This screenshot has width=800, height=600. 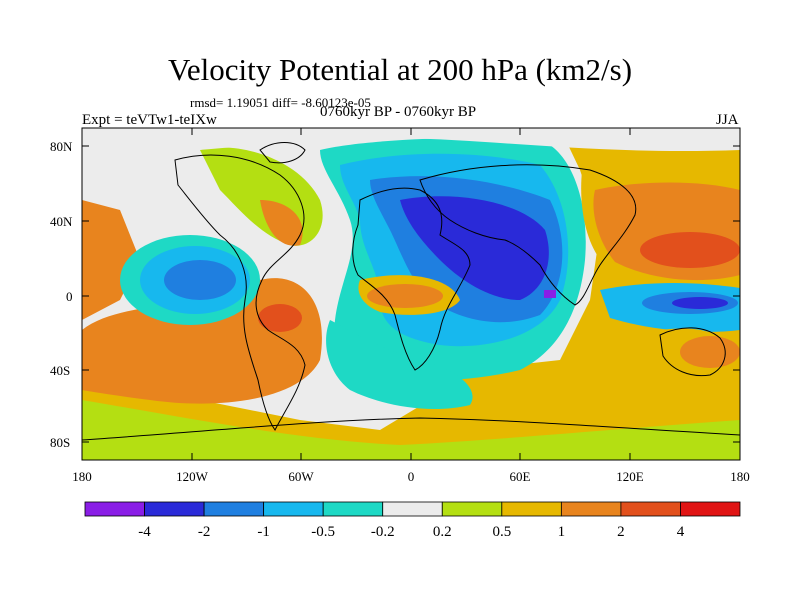 What do you see at coordinates (411, 476) in the screenshot?
I see `lon-label-0: 0` at bounding box center [411, 476].